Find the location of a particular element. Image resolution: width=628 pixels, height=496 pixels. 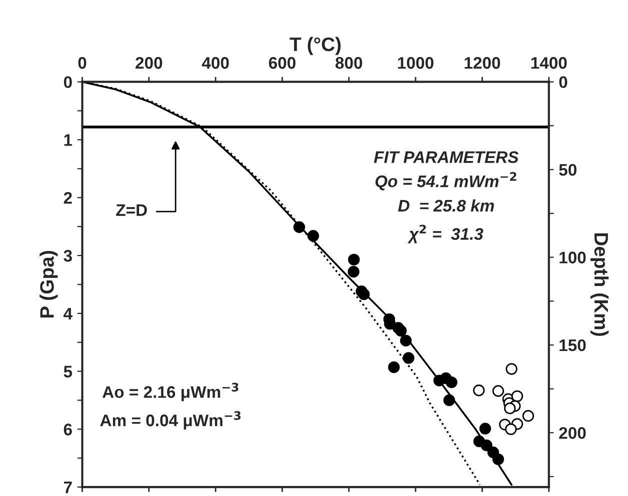

annotation: Z=D is located at coordinates (131, 210).